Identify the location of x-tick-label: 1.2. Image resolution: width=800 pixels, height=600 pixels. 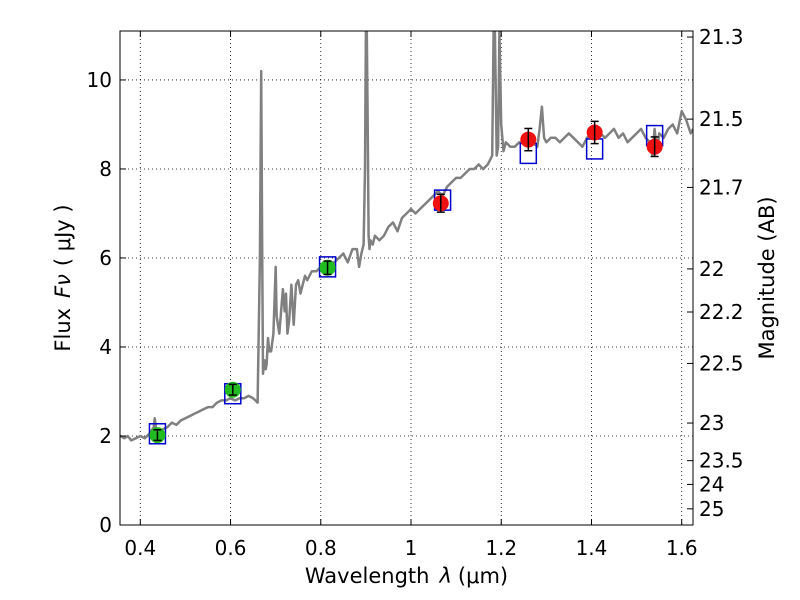
(501, 548).